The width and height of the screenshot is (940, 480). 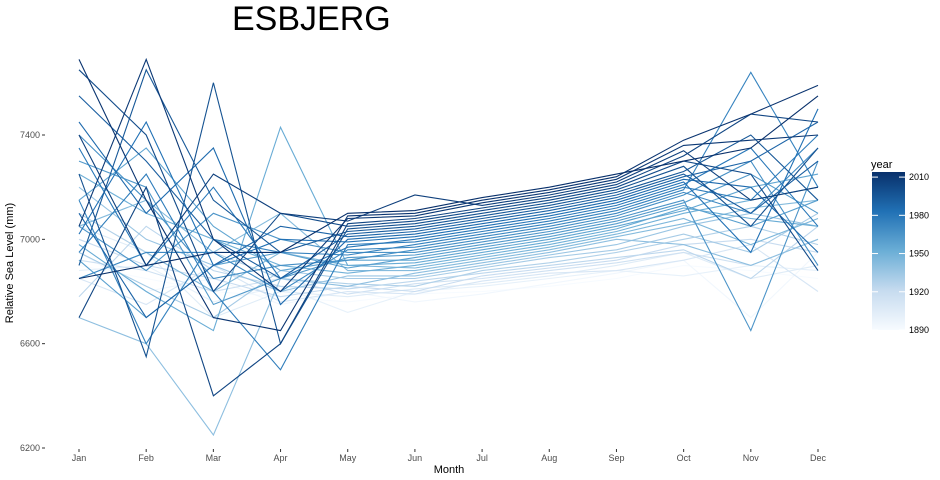 What do you see at coordinates (30, 239) in the screenshot?
I see `y-tick-label: 7000` at bounding box center [30, 239].